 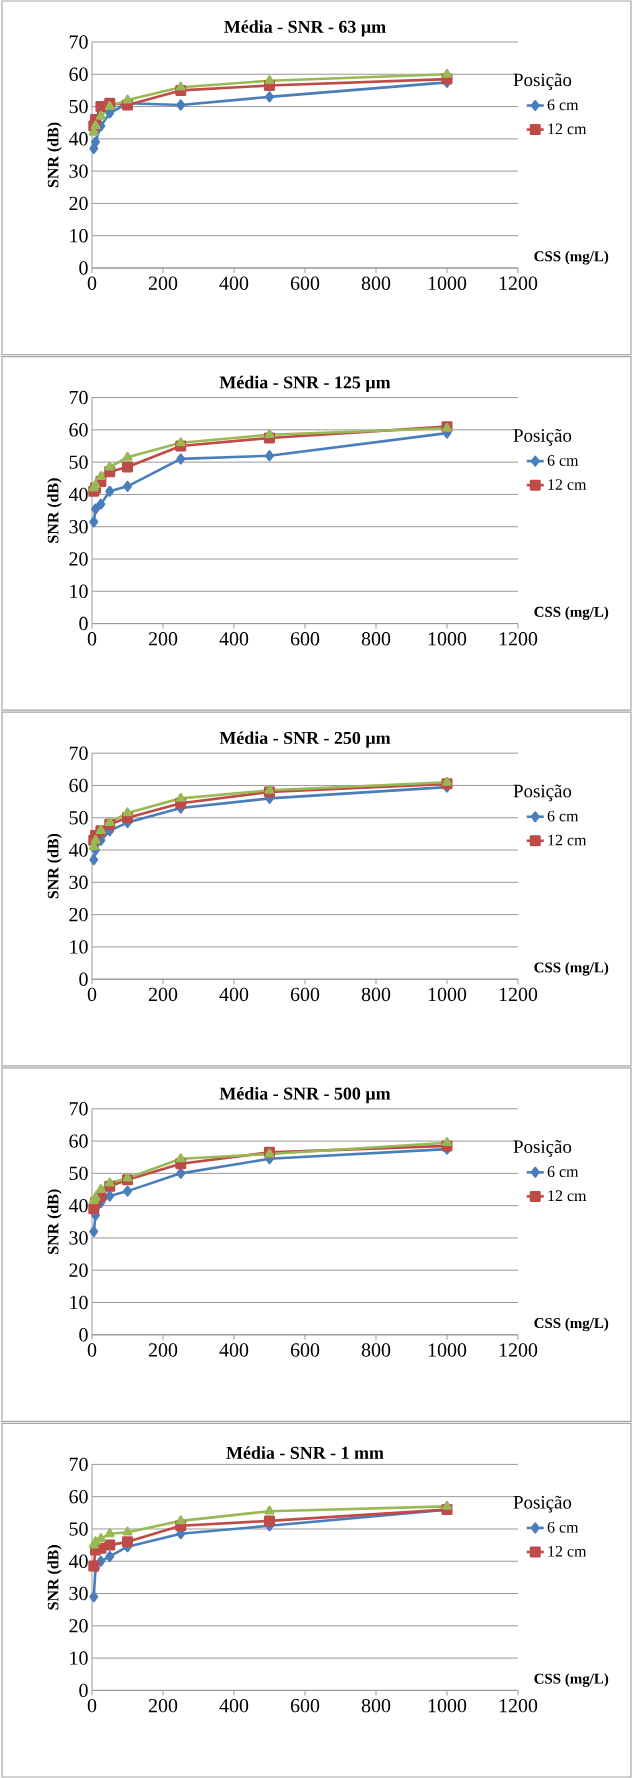 I want to click on chart-title: Média - SNR - 63 µm, so click(x=305, y=28).